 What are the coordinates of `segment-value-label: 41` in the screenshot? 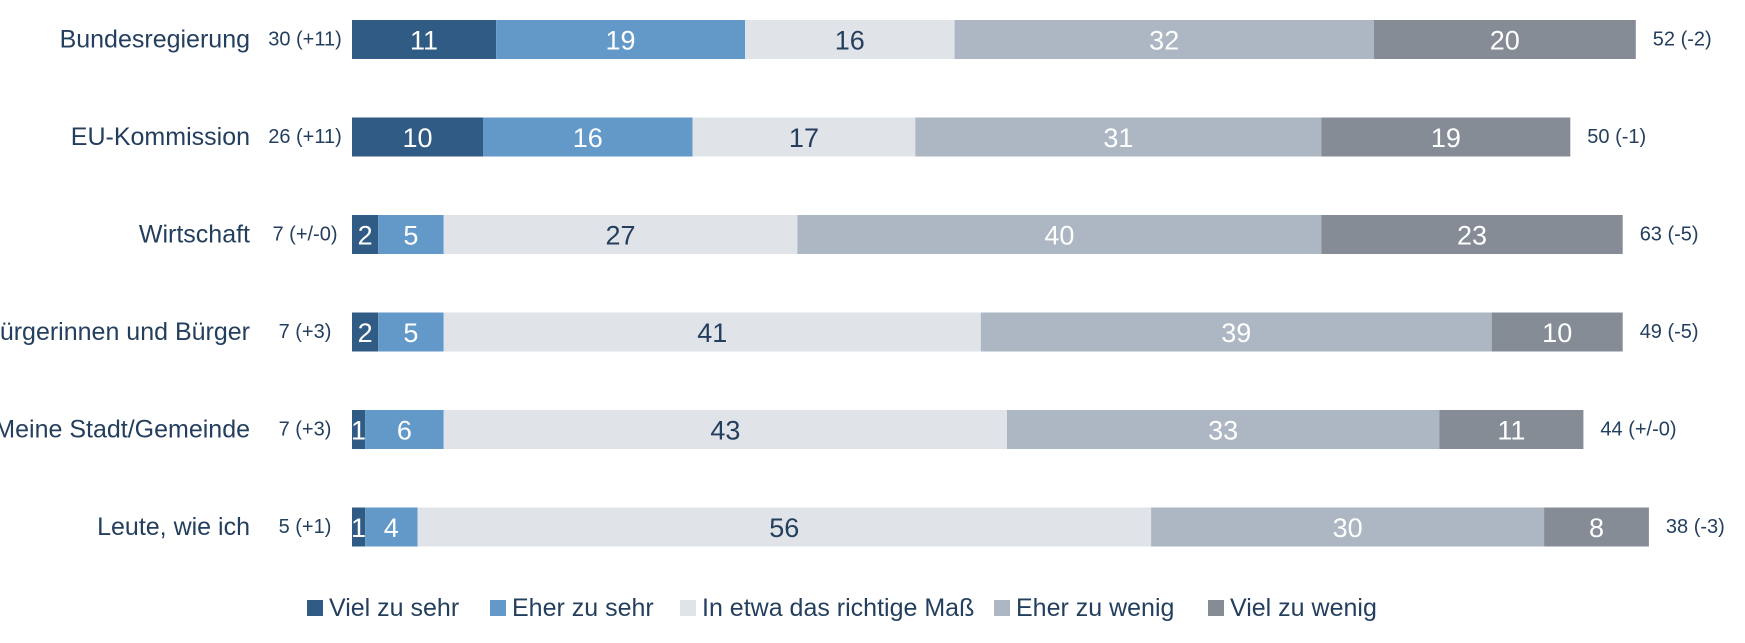 It's located at (712, 333).